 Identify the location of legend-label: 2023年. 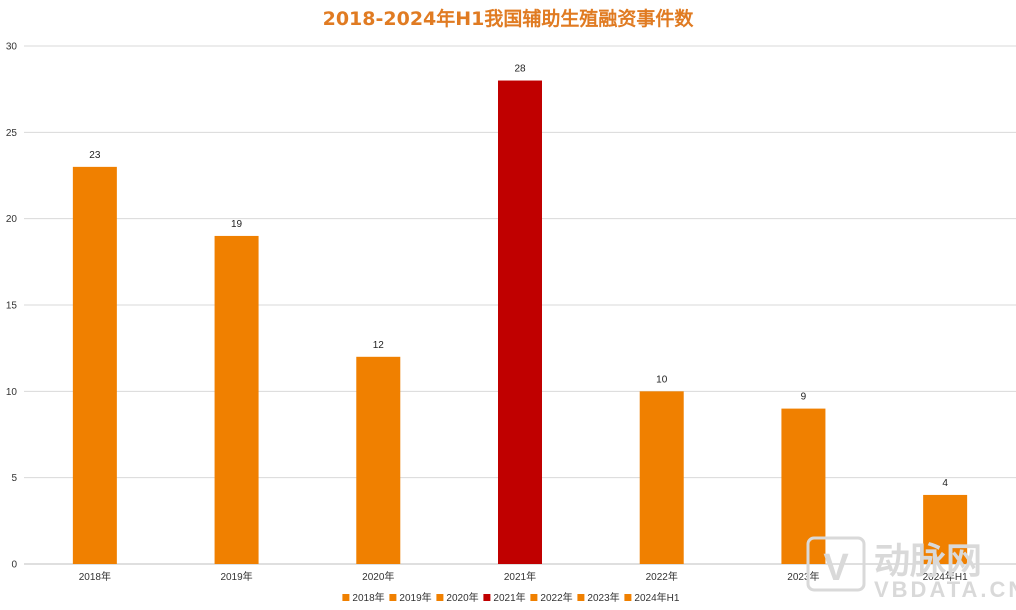
(603, 597).